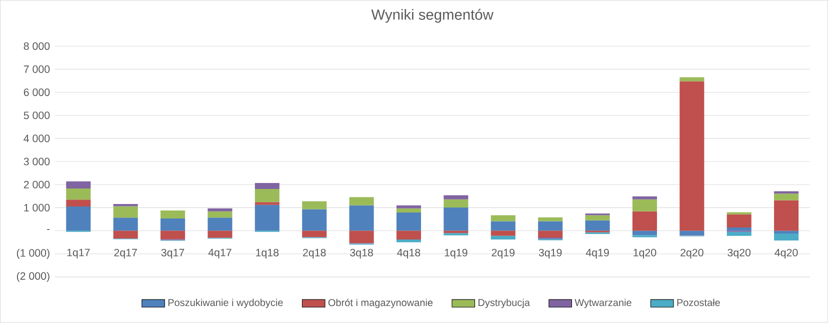 The image size is (828, 323). I want to click on x-tick-label: 2q17, so click(125, 253).